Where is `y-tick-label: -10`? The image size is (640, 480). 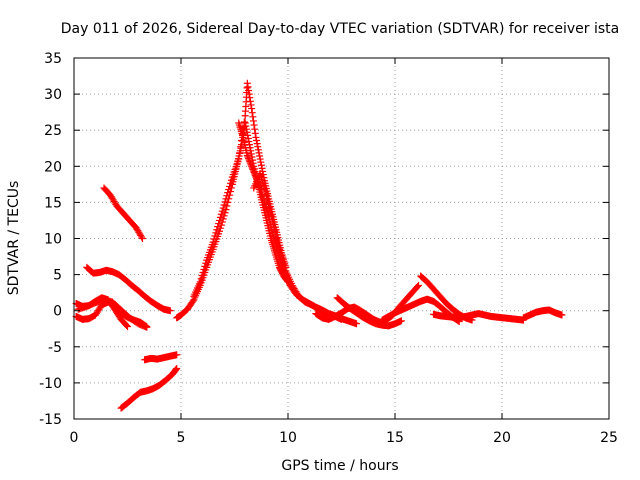
y-tick-label: -10 is located at coordinates (50, 384).